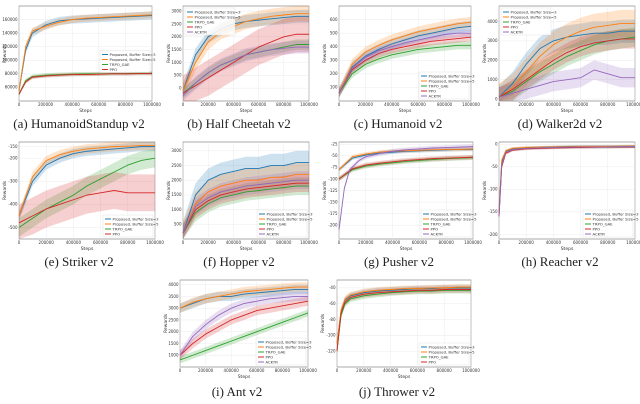  I want to click on y-tick-label: 1500, so click(176, 194).